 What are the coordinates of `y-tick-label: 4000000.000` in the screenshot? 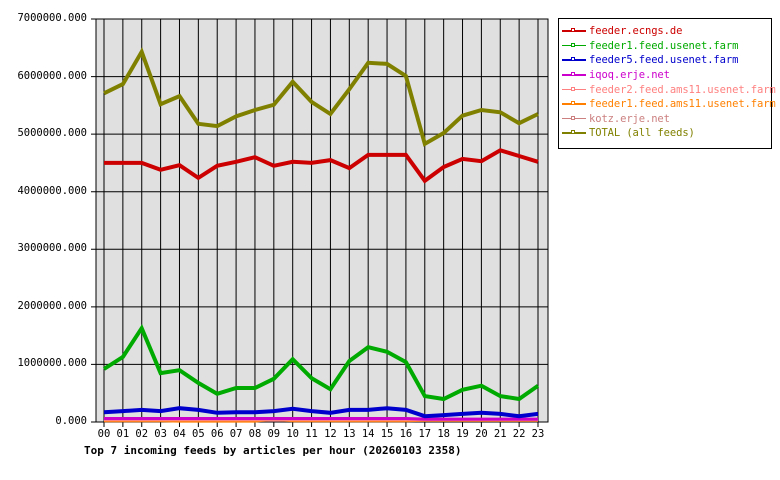 It's located at (52, 190).